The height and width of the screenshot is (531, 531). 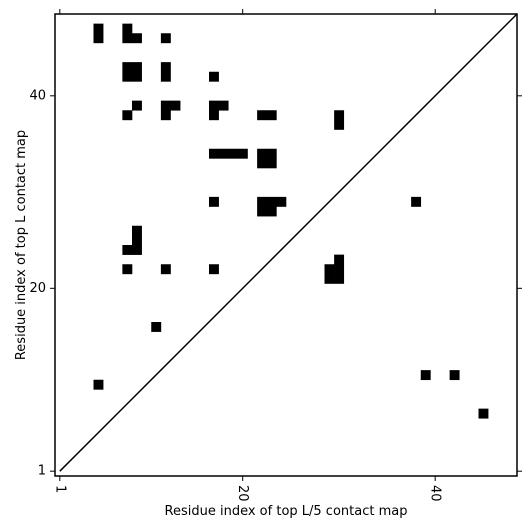 What do you see at coordinates (242, 493) in the screenshot?
I see `x-tick-label: 20` at bounding box center [242, 493].